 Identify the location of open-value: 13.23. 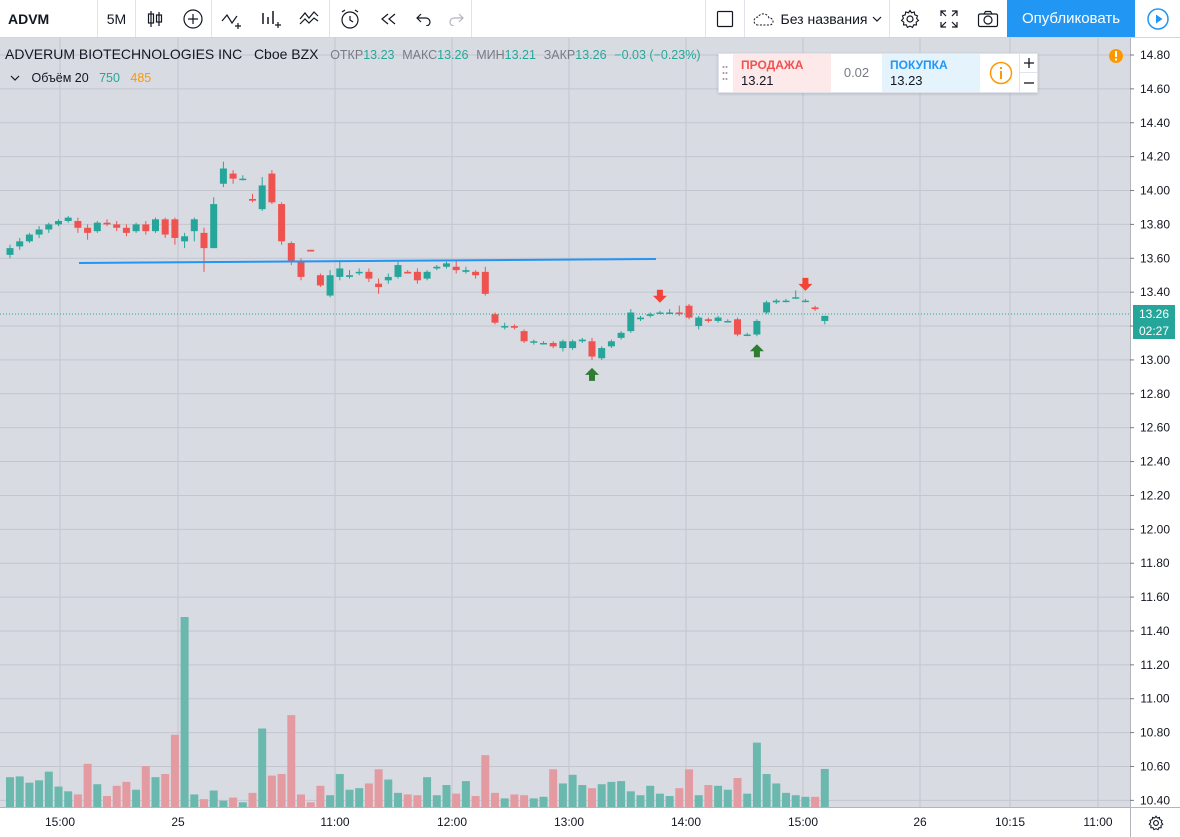
(379, 55).